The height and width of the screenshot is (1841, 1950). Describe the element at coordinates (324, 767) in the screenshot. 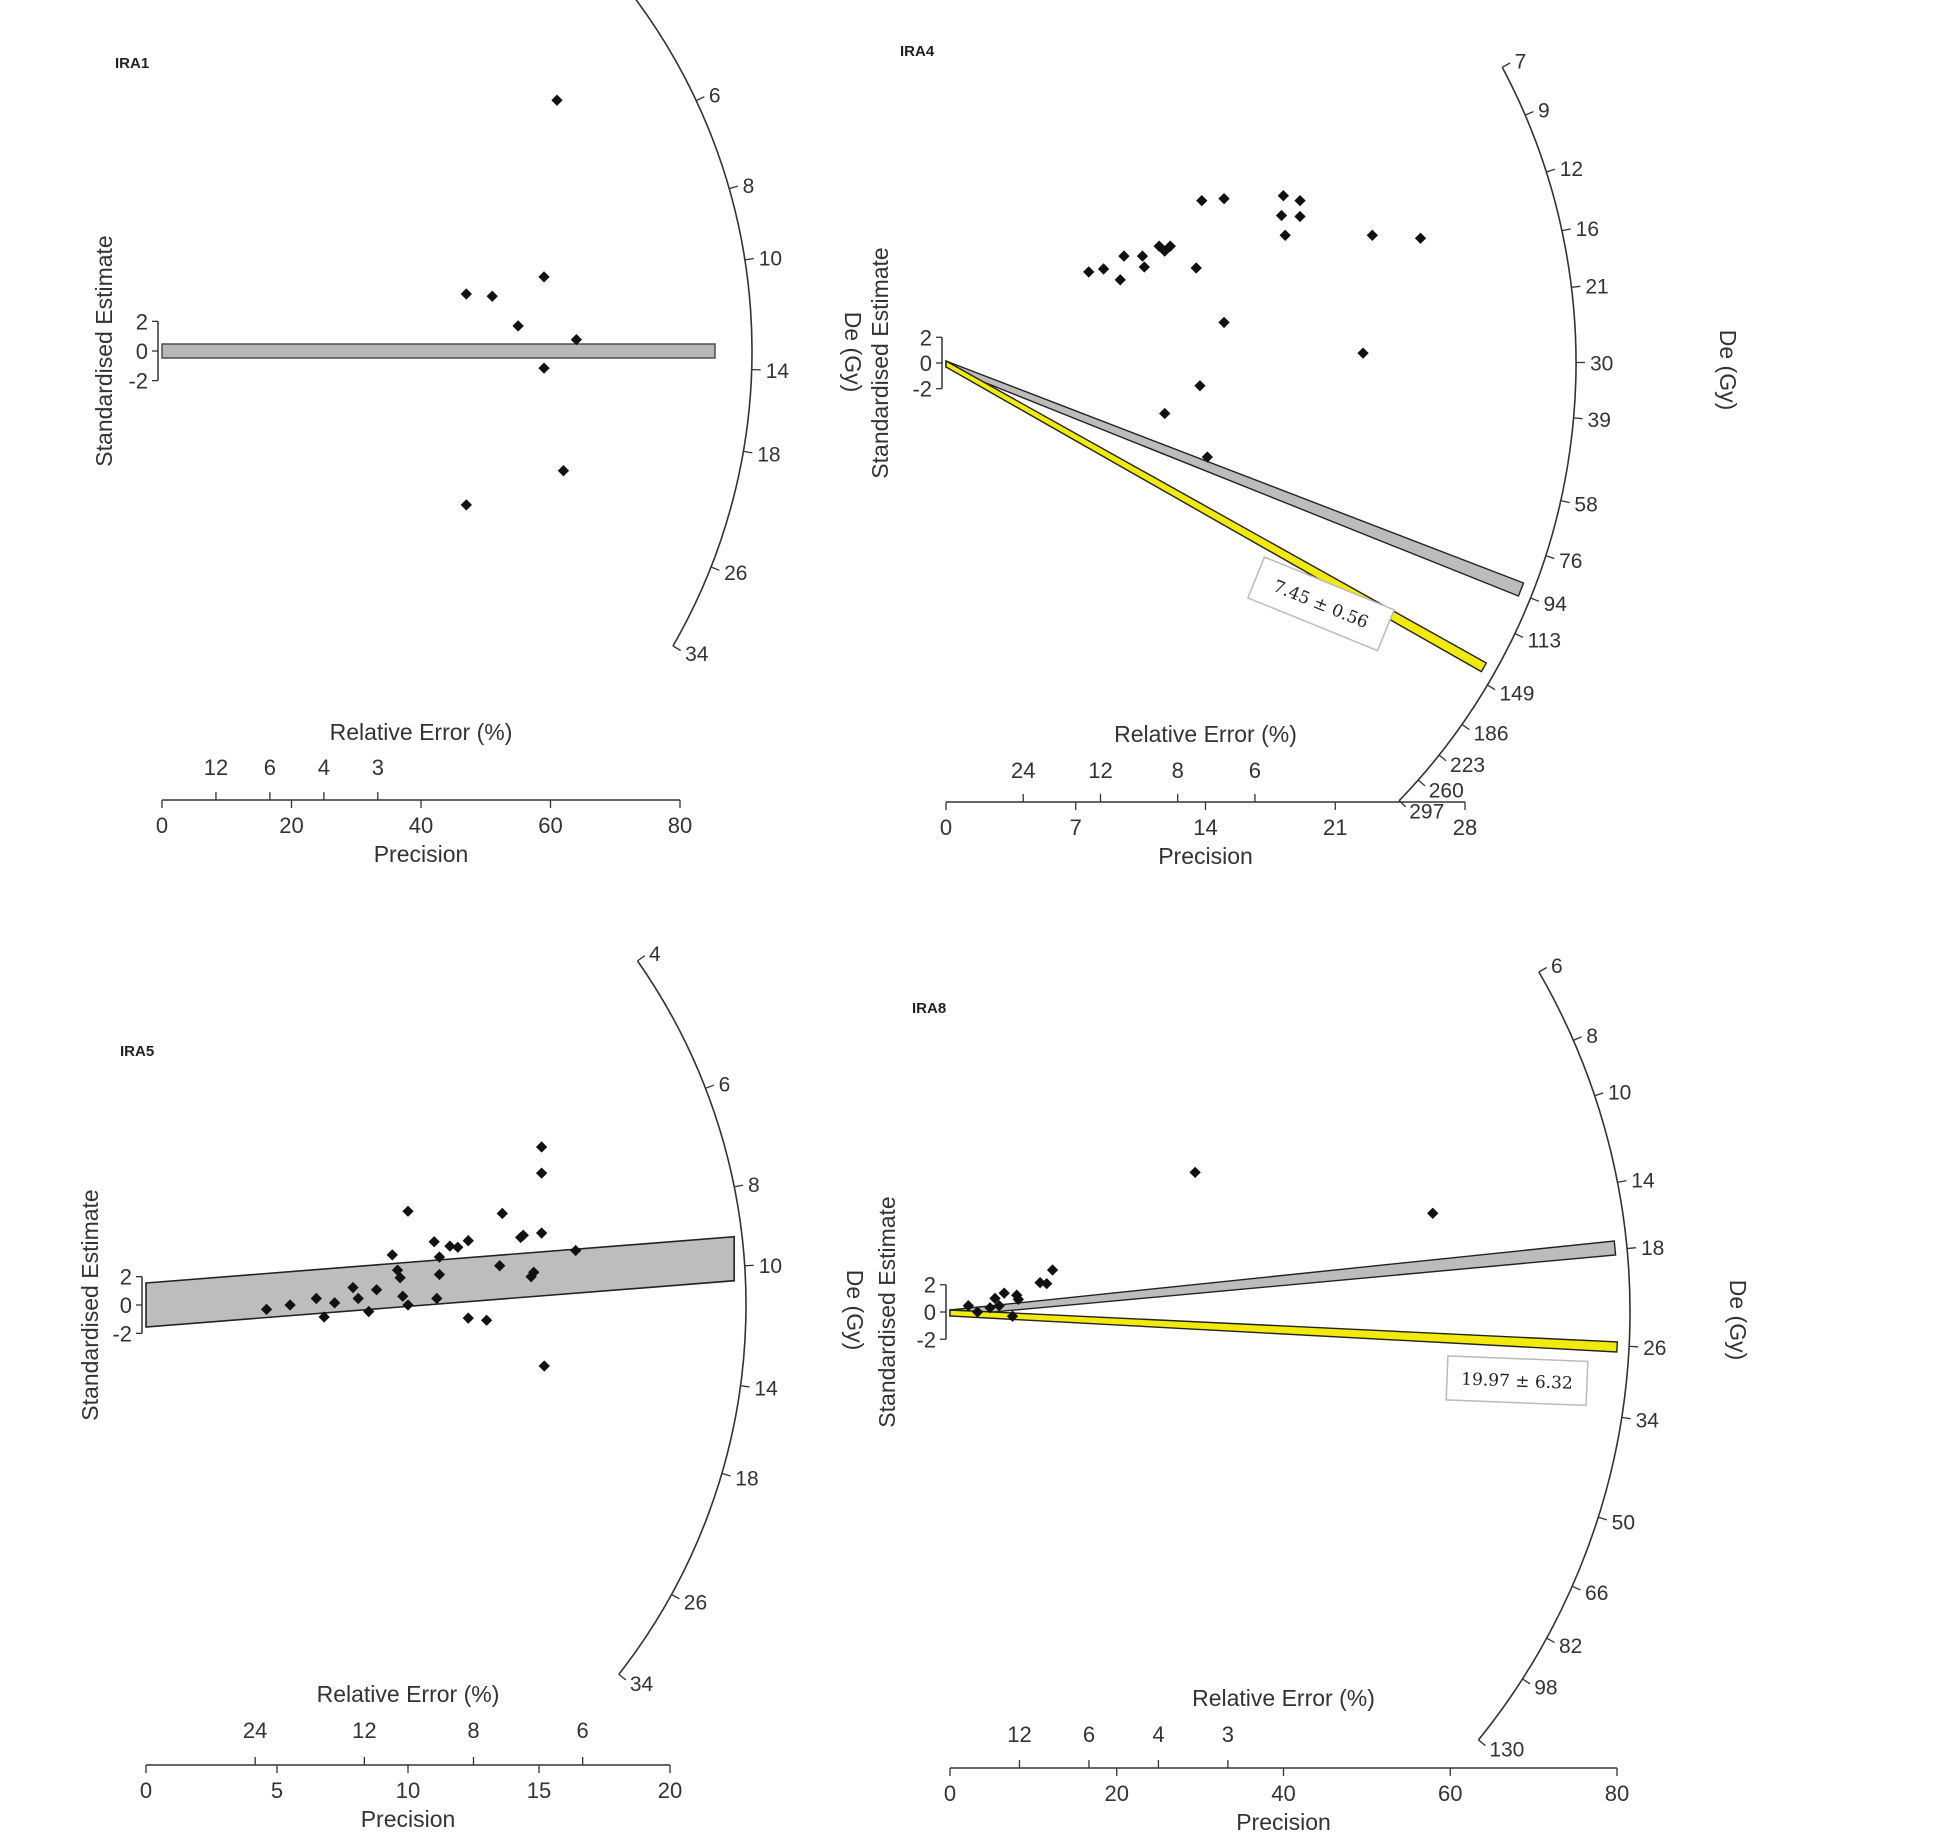

I see `relative-error-tick-label: 4` at that location.